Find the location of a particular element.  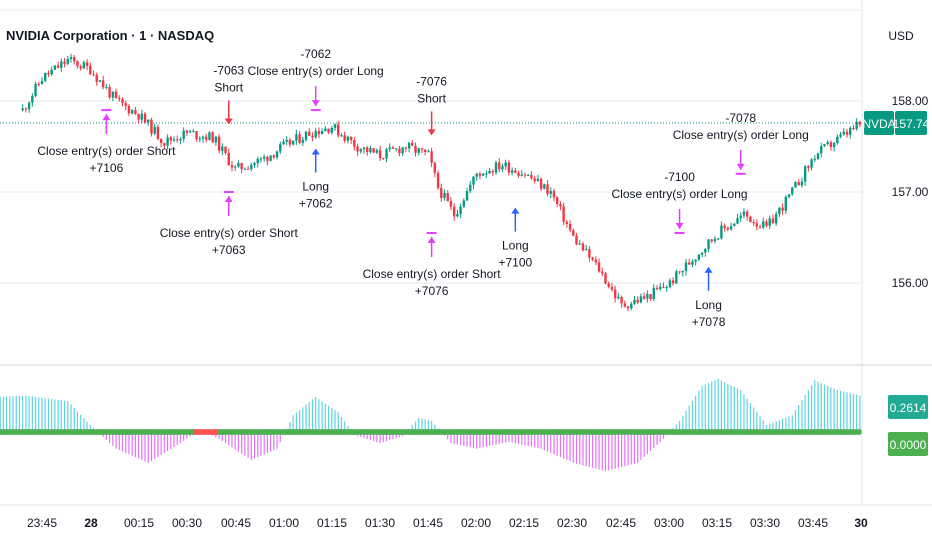

zero-line-dots is located at coordinates (431, 432).